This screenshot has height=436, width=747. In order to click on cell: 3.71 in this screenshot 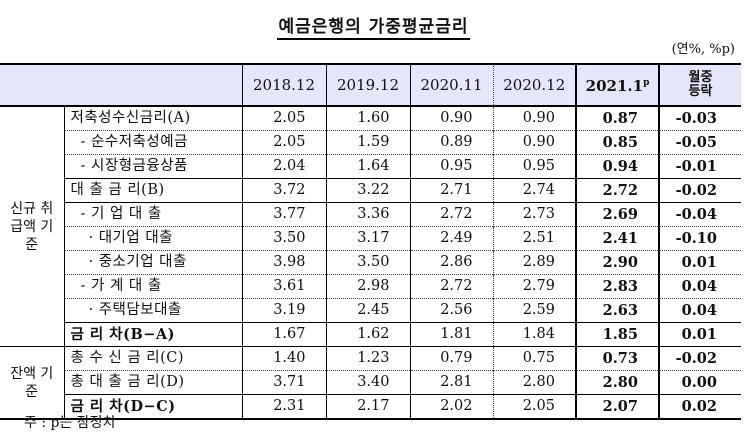, I will do `click(284, 382)`.